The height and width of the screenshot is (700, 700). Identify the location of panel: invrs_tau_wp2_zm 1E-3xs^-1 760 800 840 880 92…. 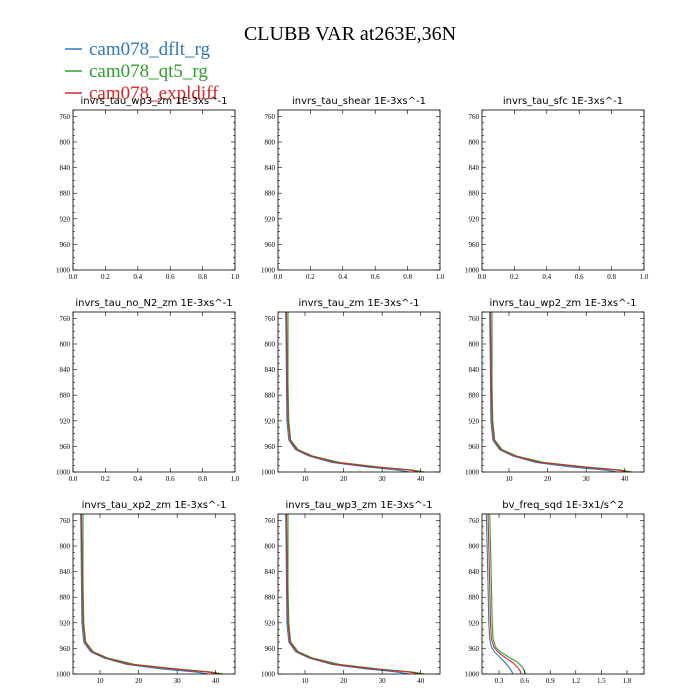
(555, 390).